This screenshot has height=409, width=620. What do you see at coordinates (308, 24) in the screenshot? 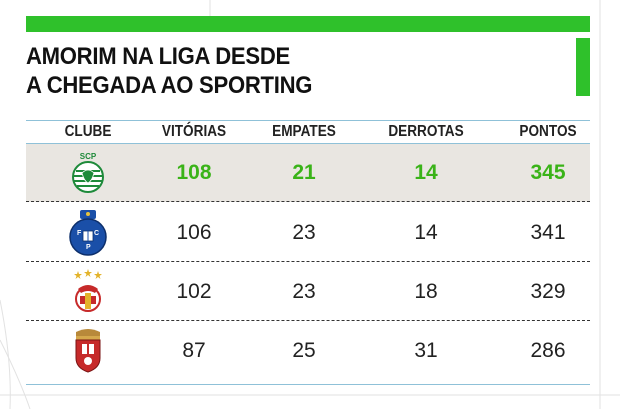
I see `green-top-bar` at bounding box center [308, 24].